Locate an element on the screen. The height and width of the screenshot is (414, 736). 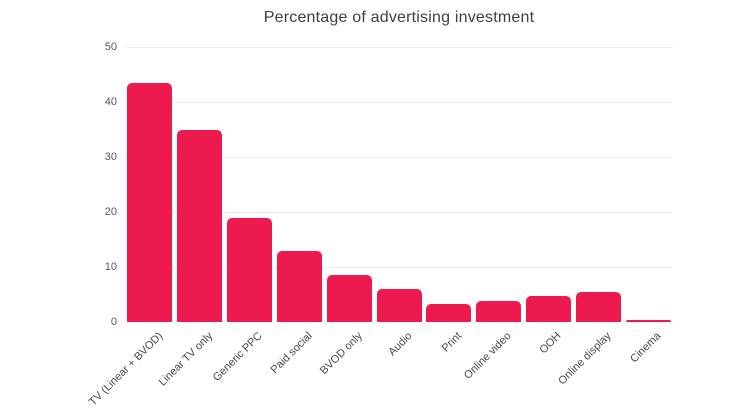
x-axis-label: TV (Linear + BVOD) is located at coordinates (126, 369).